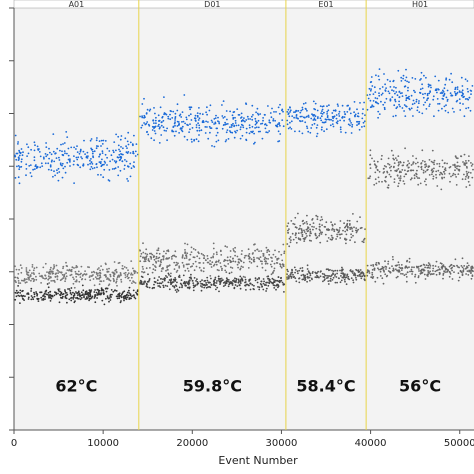 The height and width of the screenshot is (474, 474). I want to click on droplet-cluster, so click(212, 121).